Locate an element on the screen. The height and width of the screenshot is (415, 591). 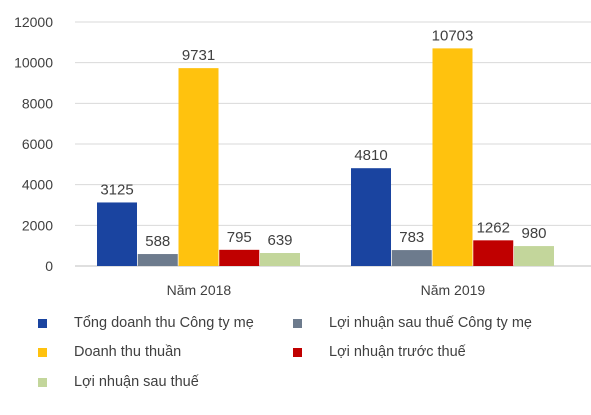
data-label: 9731 is located at coordinates (198, 55).